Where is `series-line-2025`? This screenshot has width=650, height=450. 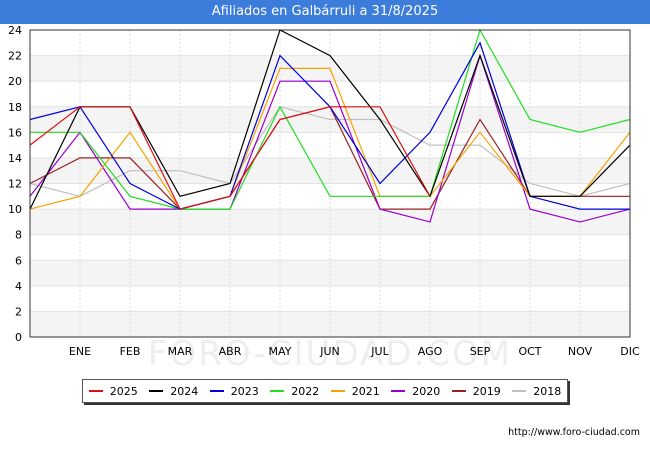 series-line-2025 is located at coordinates (230, 158).